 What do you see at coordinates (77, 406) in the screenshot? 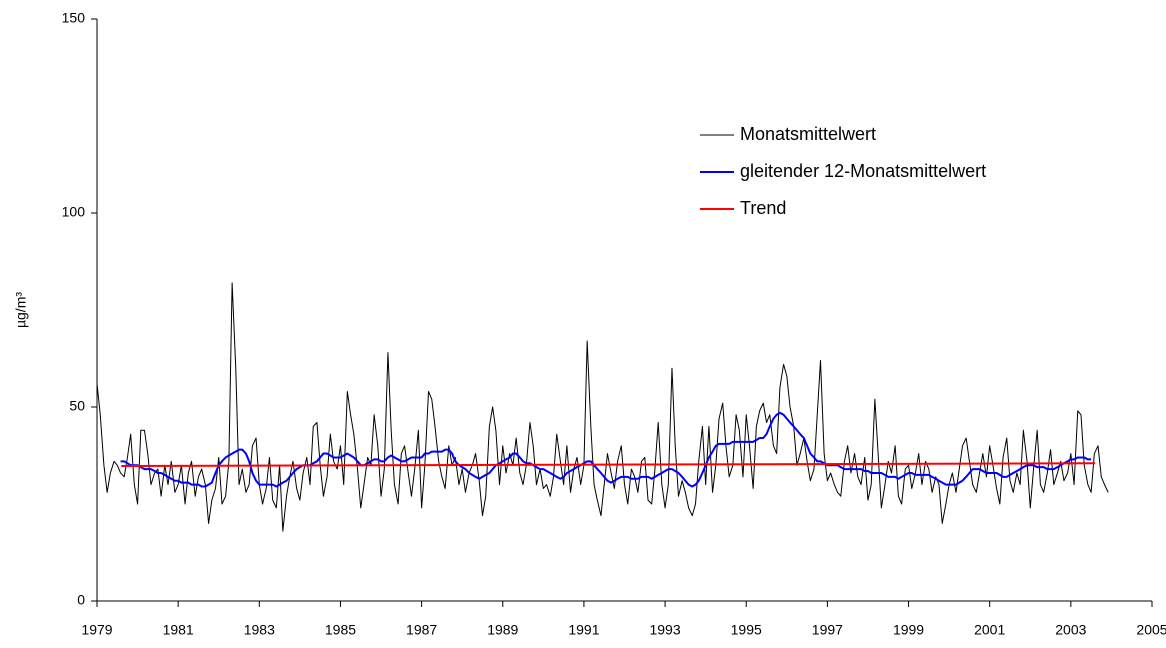
I see `y-tick-label: 50` at bounding box center [77, 406].